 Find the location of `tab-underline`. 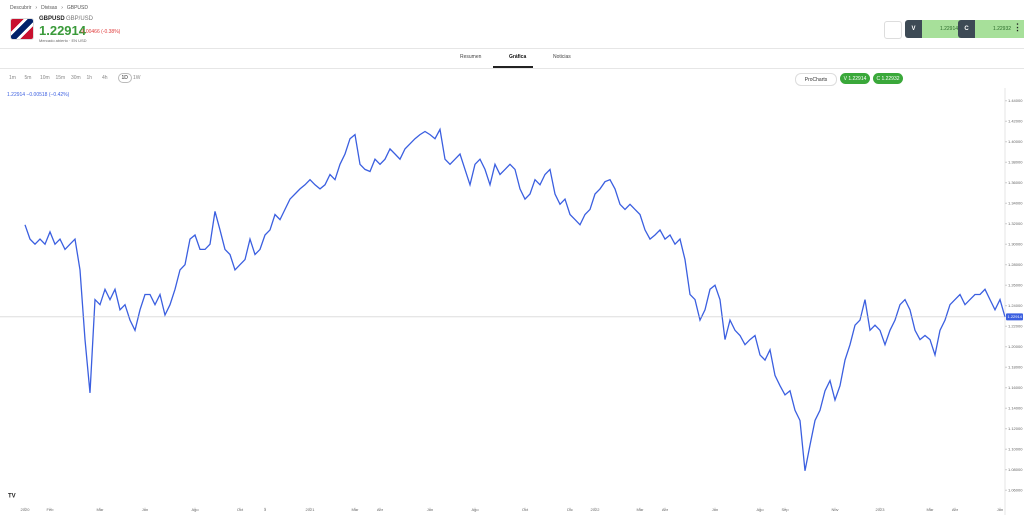

tab-underline is located at coordinates (513, 67).